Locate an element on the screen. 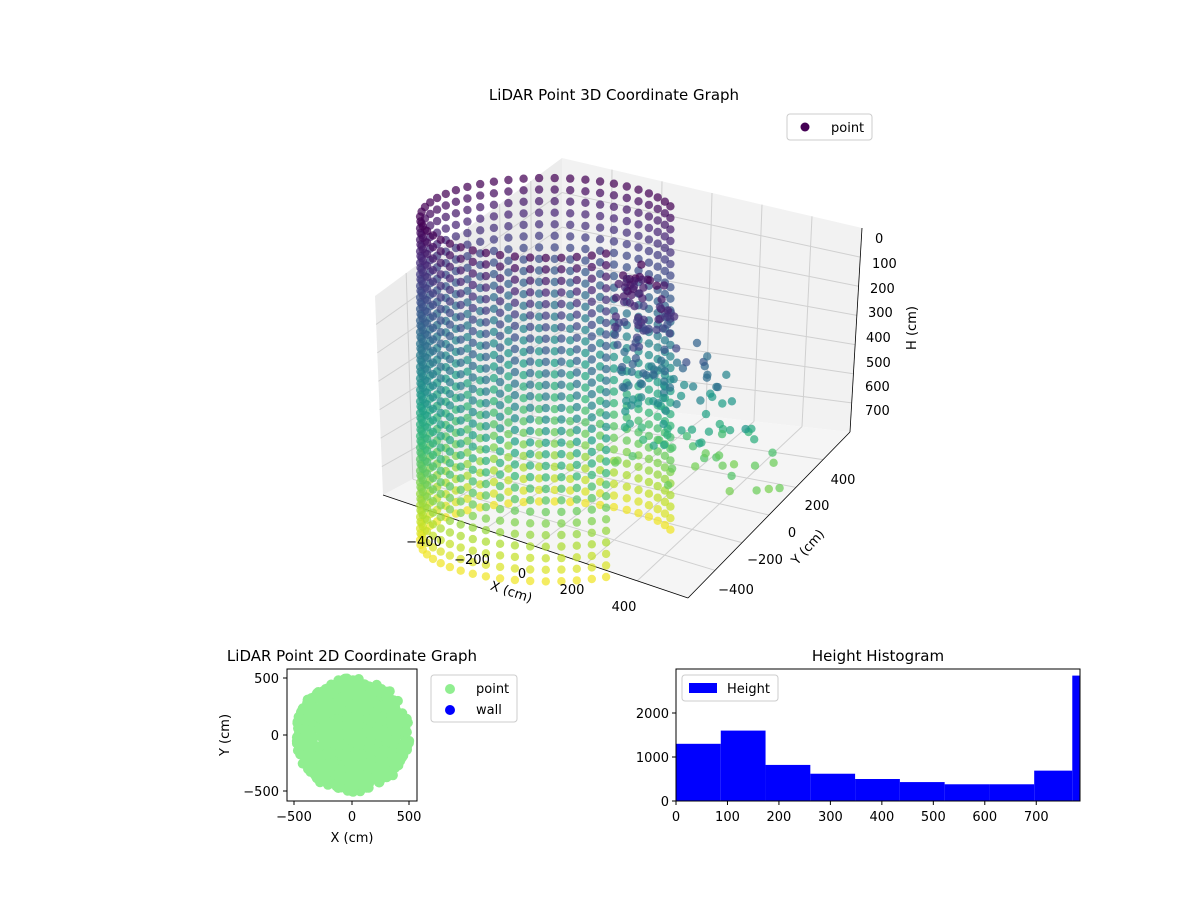  histogram-tick-marks is located at coordinates (854, 758).